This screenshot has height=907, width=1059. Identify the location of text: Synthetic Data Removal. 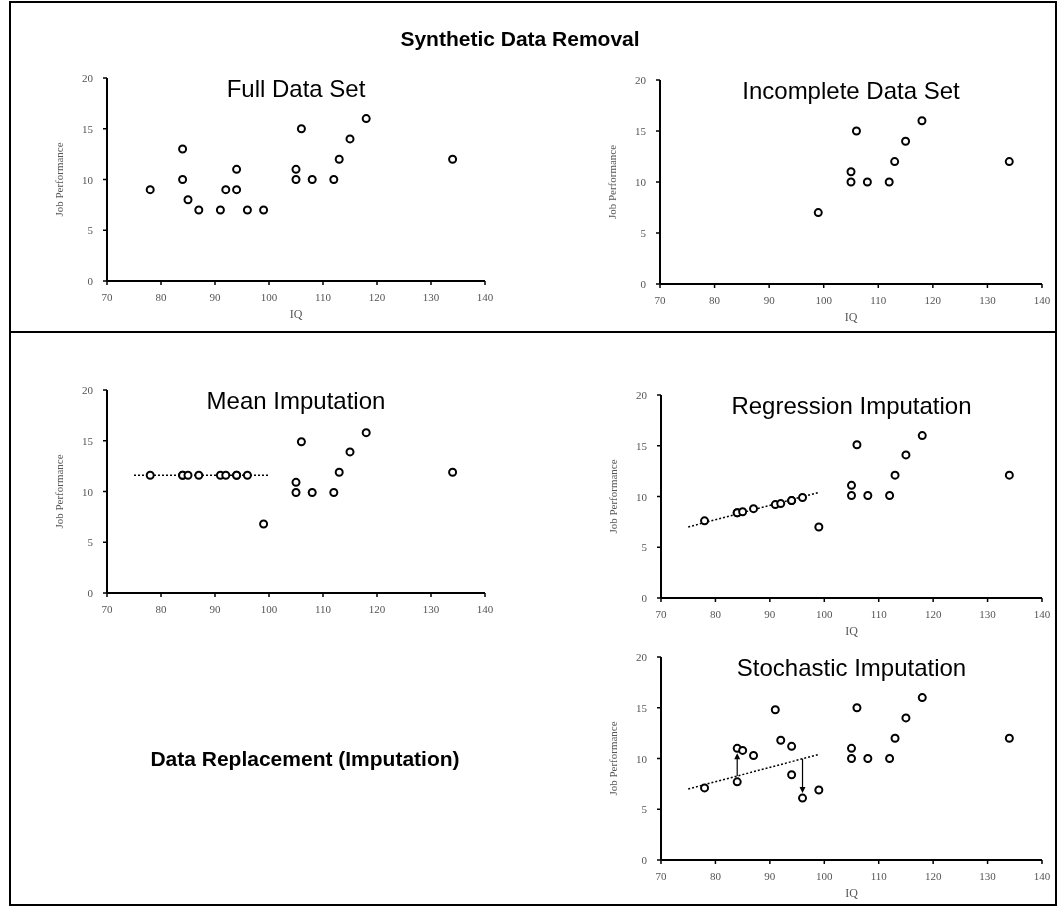
(520, 38).